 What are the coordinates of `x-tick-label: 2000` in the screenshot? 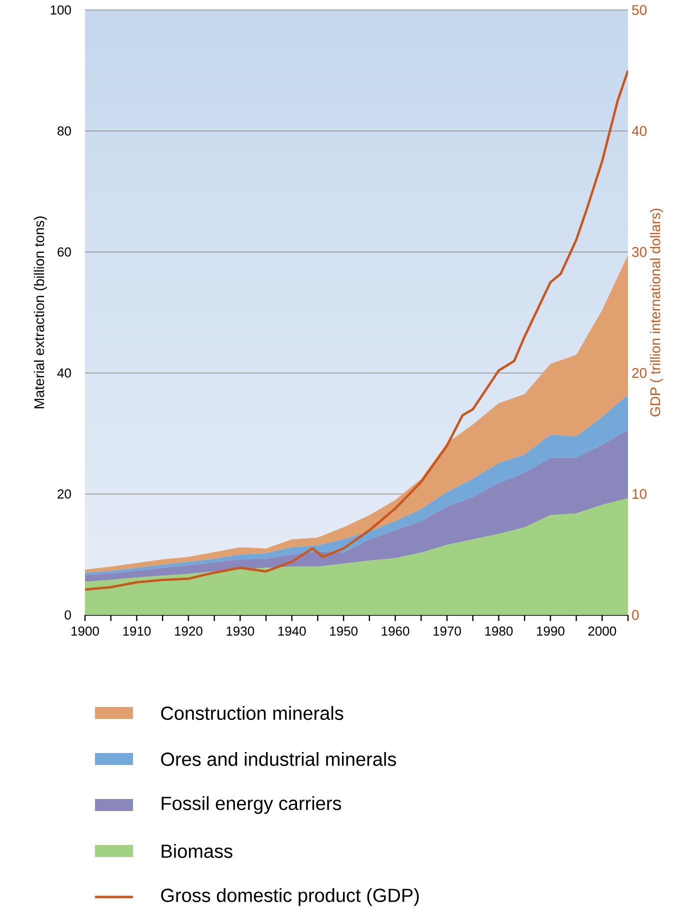 It's located at (602, 631).